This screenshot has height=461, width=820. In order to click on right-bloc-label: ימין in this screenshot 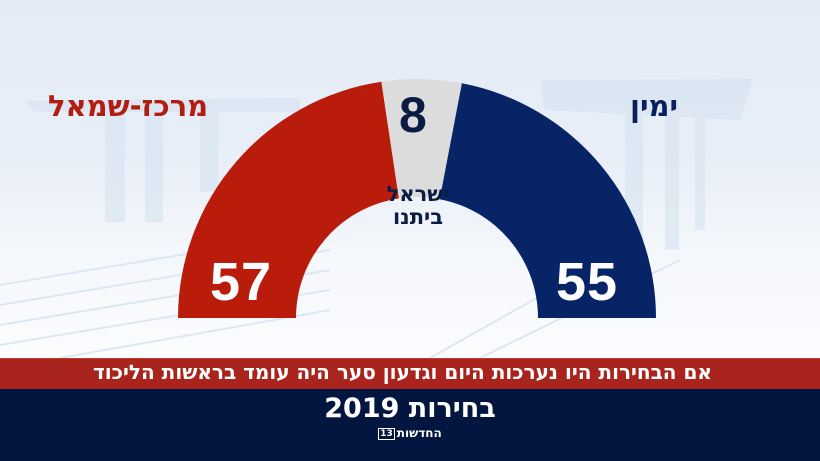, I will do `click(654, 106)`.